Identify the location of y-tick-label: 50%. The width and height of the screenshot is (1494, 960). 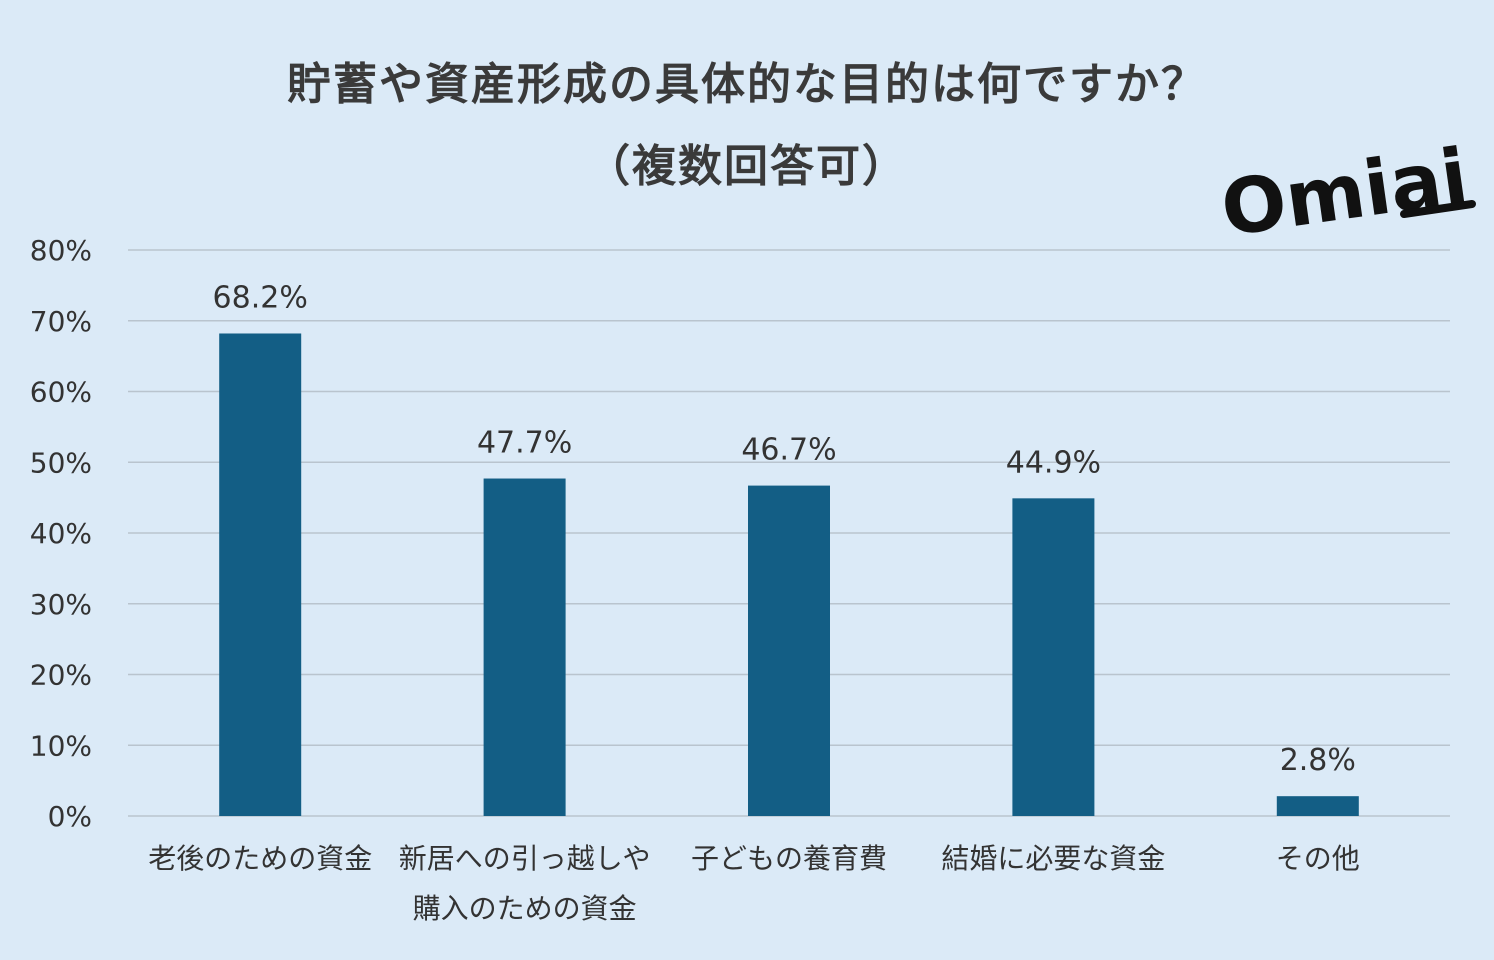
(61, 462).